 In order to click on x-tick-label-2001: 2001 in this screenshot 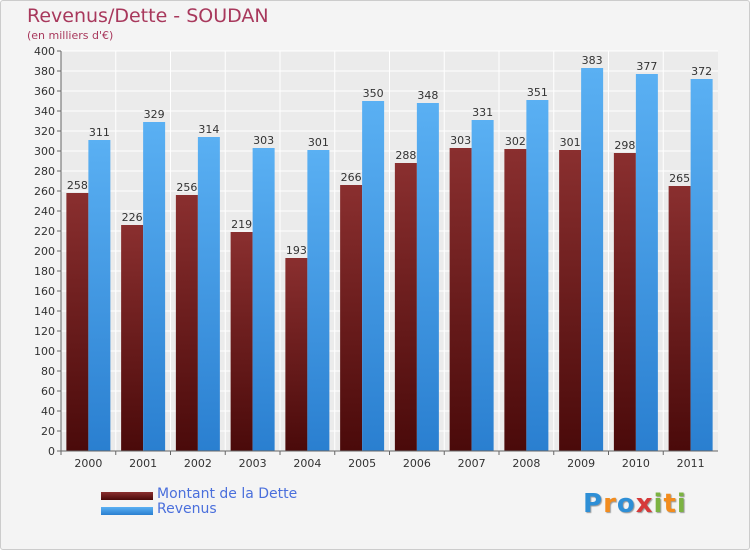, I will do `click(143, 463)`.